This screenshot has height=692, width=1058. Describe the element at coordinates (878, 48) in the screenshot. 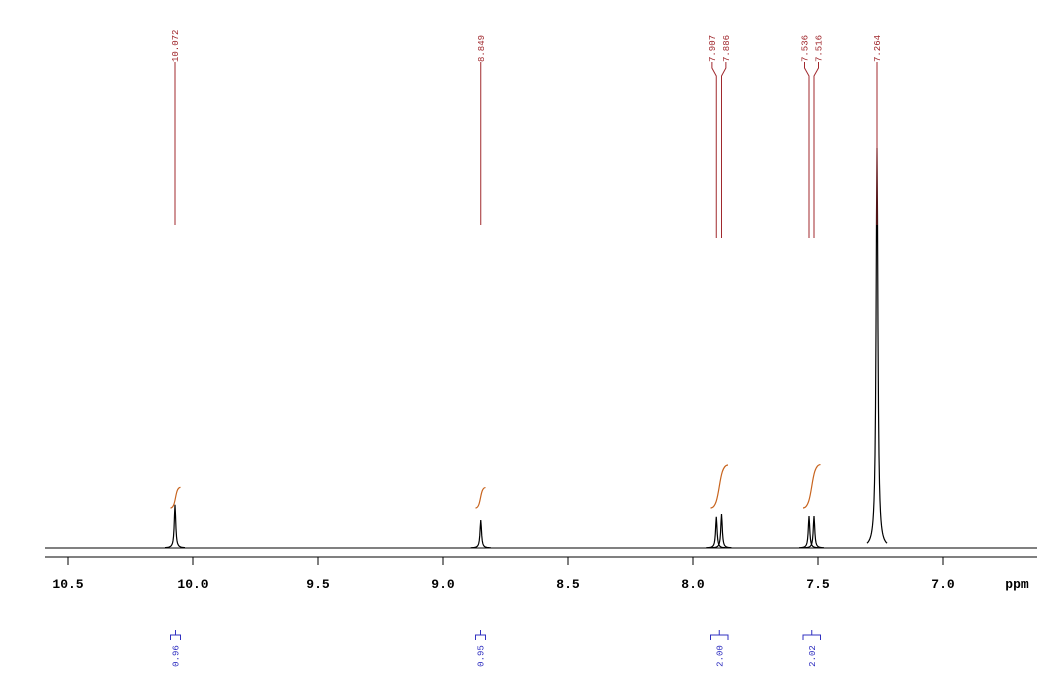

I see `peak-label: 7.264` at that location.